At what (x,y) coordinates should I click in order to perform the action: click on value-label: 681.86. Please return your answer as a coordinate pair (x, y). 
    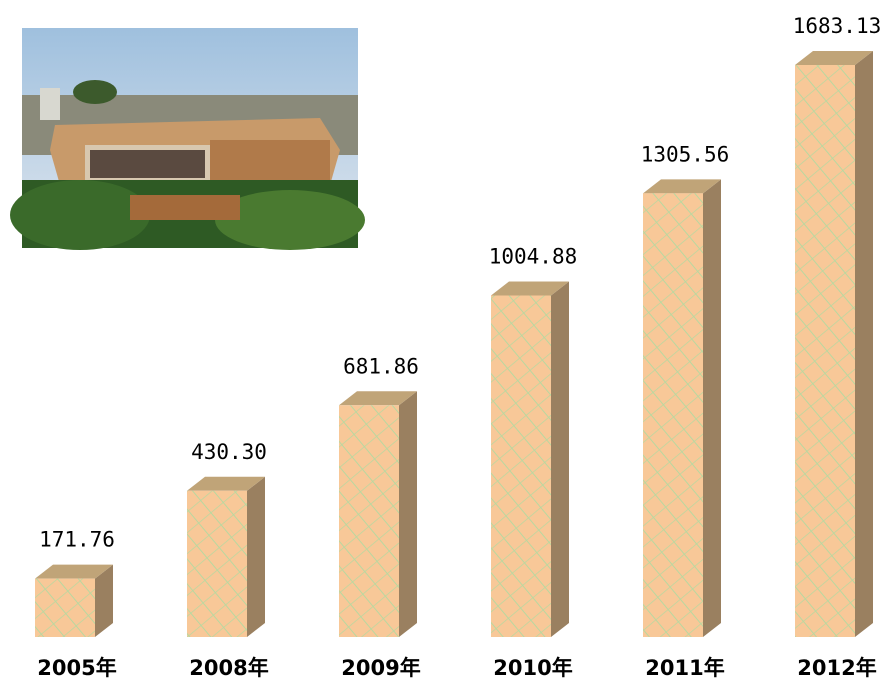
    Looking at the image, I should click on (381, 366).